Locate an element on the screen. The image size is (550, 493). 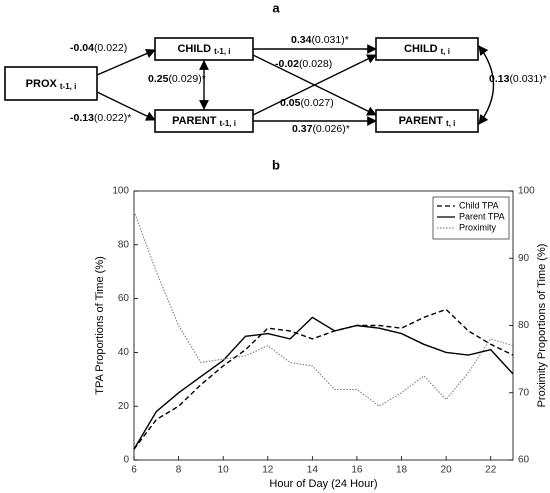
y2-tick-label: 60 is located at coordinates (524, 460).